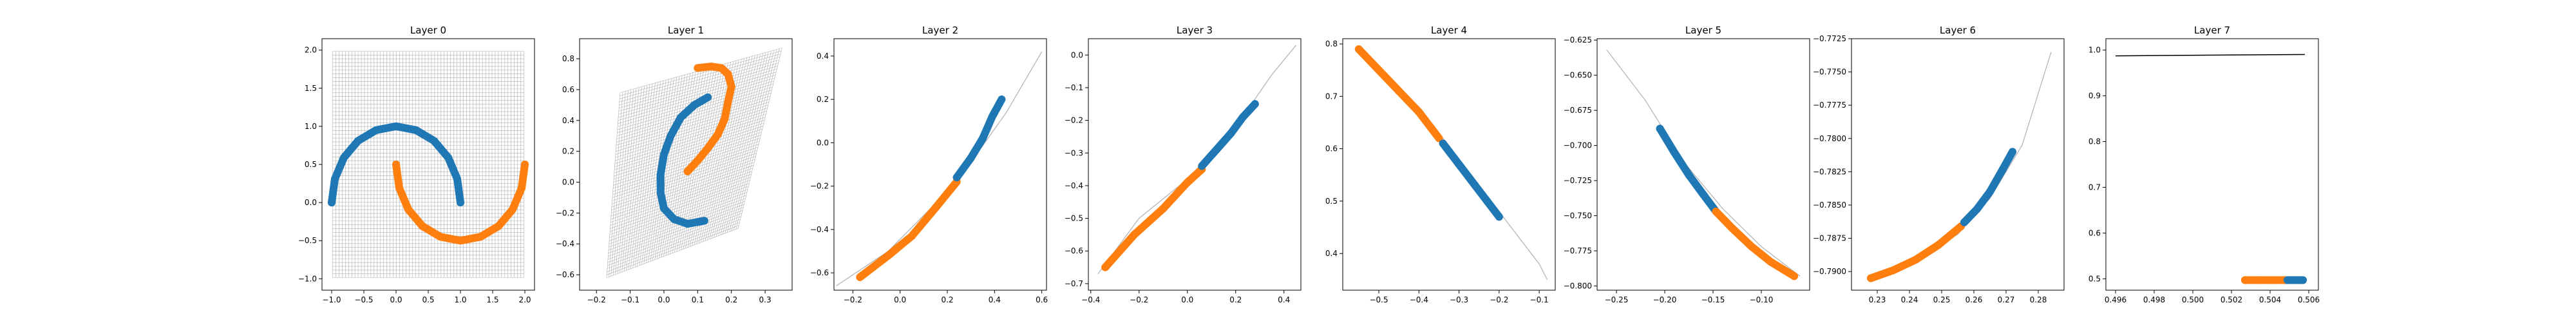 The image size is (2576, 325). What do you see at coordinates (1703, 30) in the screenshot?
I see `subplot-title: Layer 5` at bounding box center [1703, 30].